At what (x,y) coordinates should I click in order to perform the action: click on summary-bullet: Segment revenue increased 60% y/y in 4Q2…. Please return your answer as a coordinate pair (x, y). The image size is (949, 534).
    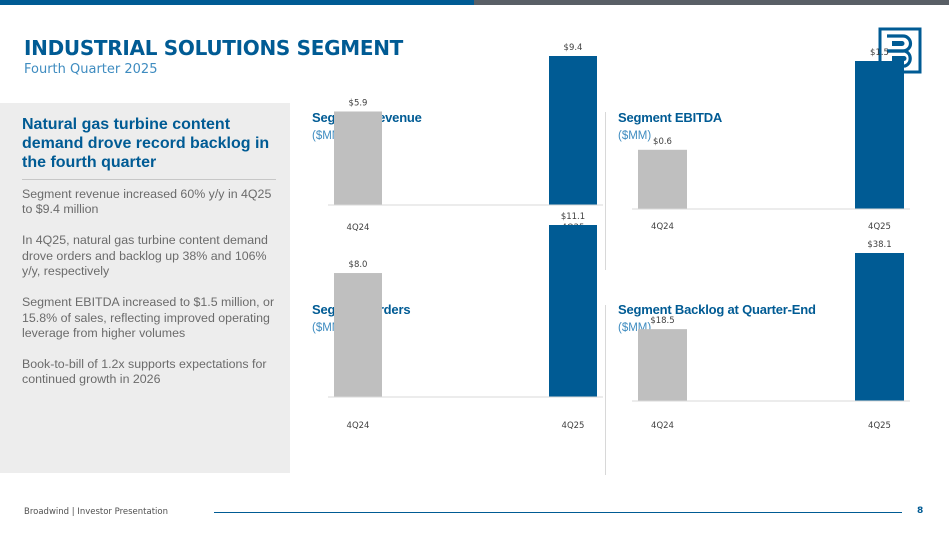
    Looking at the image, I should click on (147, 202).